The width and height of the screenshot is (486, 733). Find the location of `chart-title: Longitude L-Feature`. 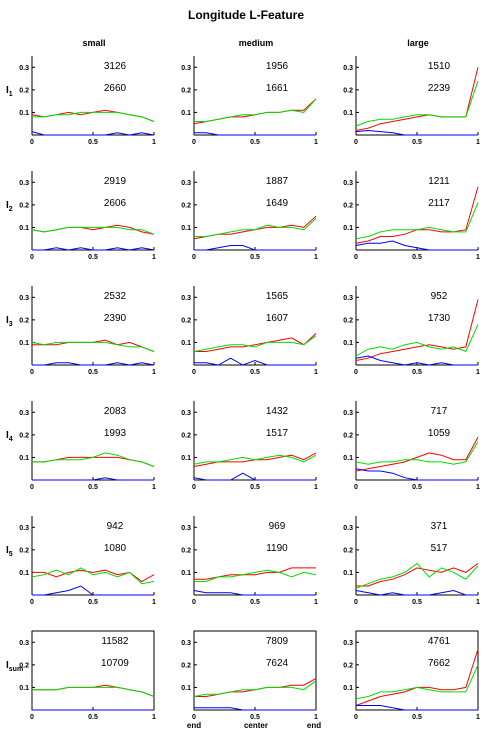

chart-title: Longitude L-Feature is located at coordinates (246, 15).